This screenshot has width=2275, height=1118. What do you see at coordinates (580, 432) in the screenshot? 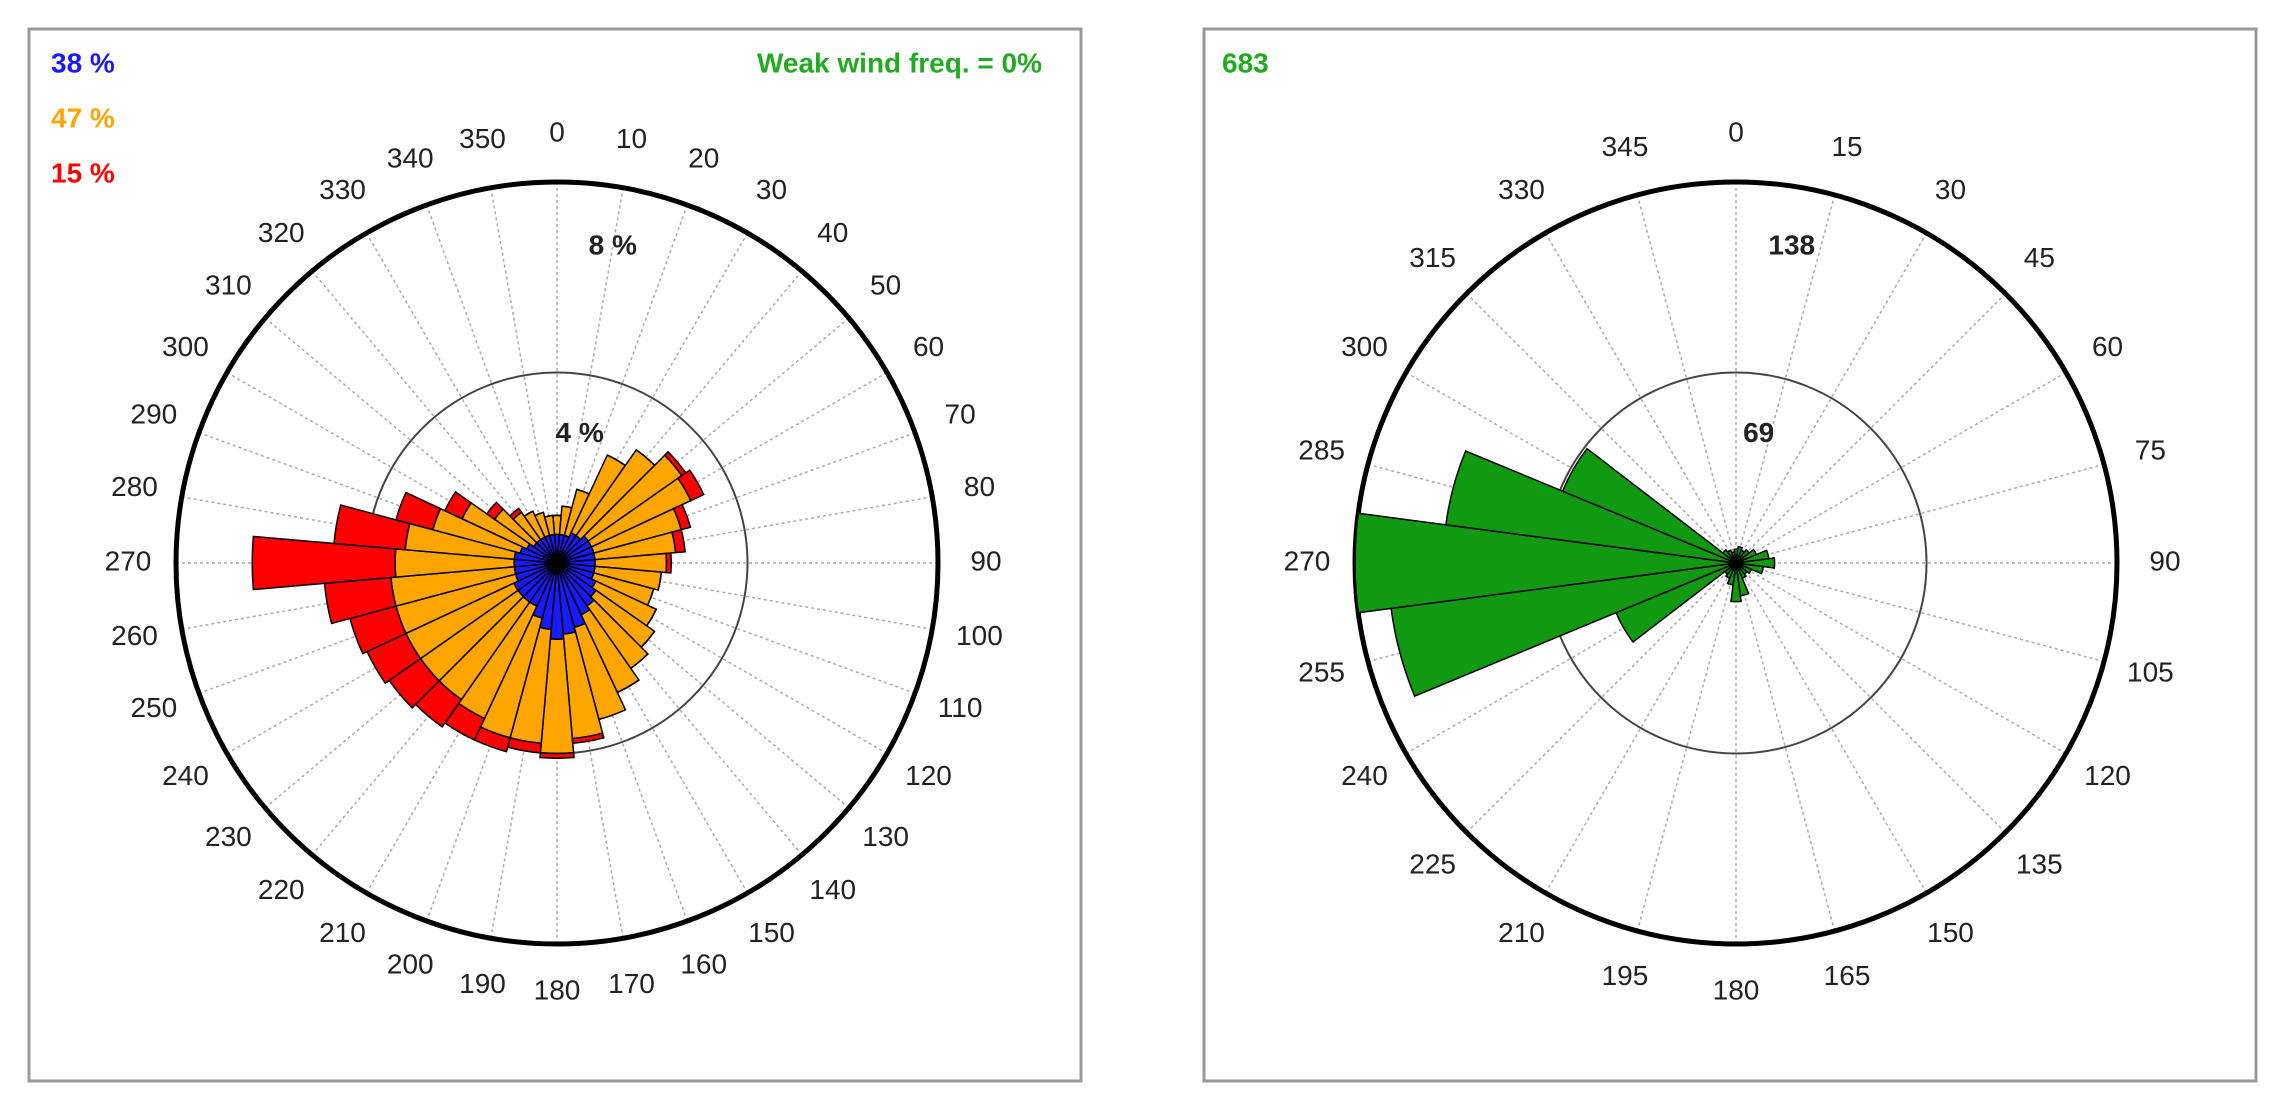
I see `radial-tick-label: 4 %` at bounding box center [580, 432].